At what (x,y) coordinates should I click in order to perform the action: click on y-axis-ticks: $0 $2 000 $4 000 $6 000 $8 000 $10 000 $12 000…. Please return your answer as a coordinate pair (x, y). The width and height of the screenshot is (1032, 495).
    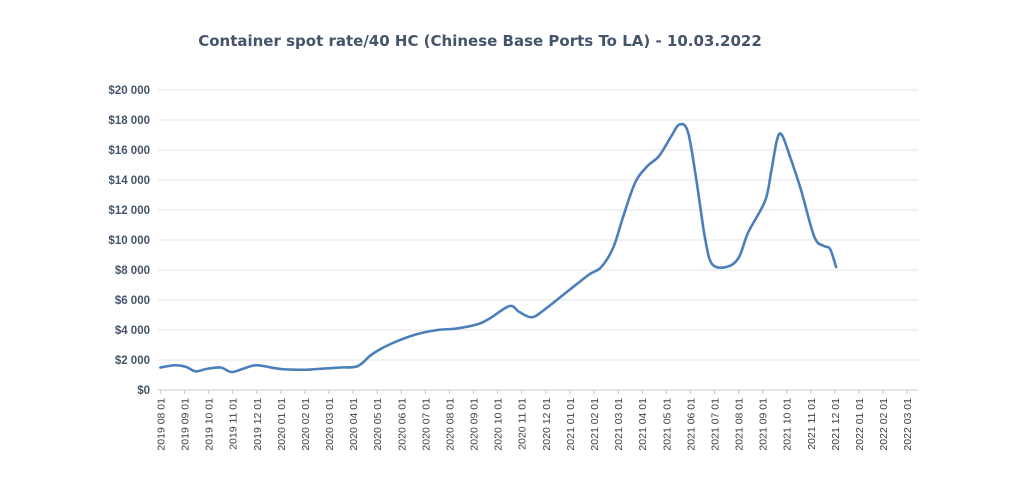
    Looking at the image, I should click on (129, 241).